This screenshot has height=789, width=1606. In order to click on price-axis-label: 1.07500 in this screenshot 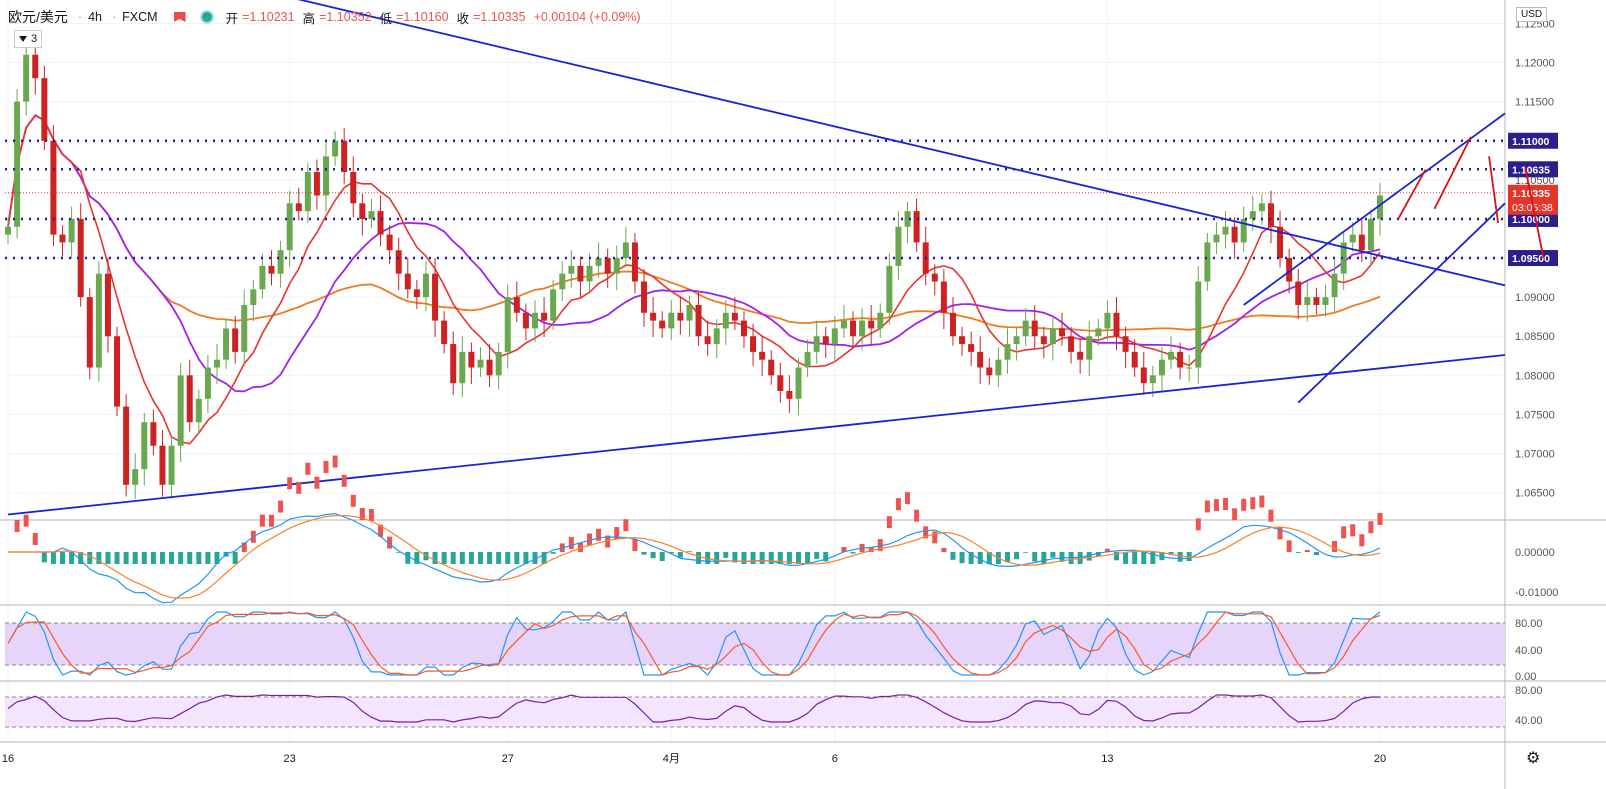, I will do `click(1535, 415)`.